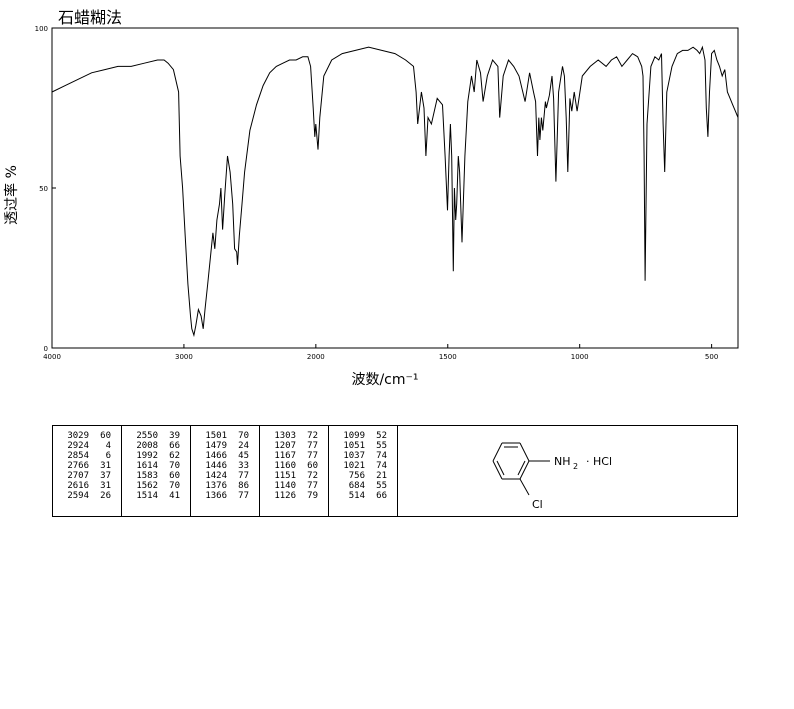  I want to click on peak-transmittance: 26, so click(105, 496).